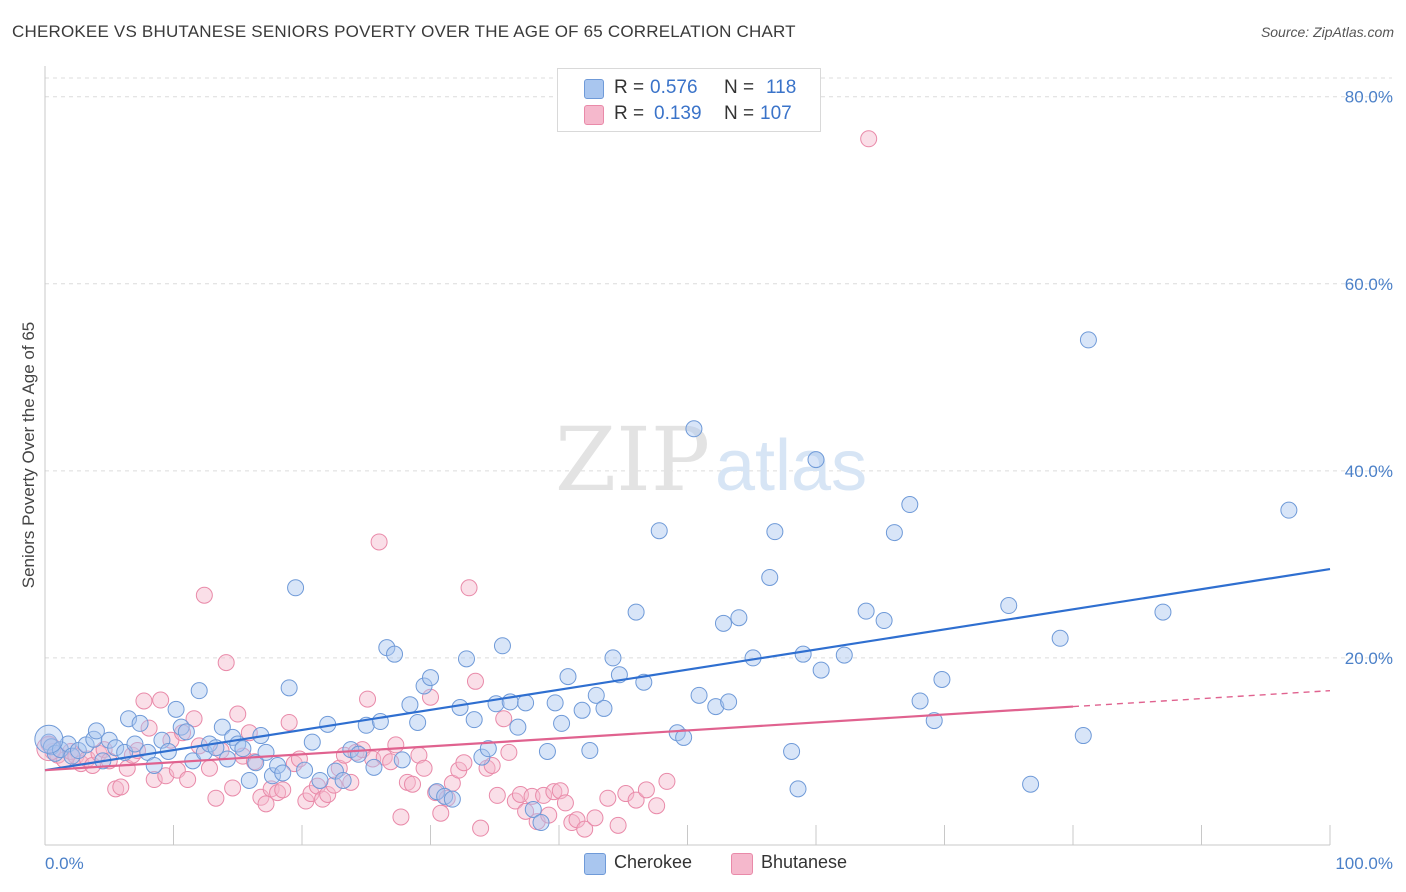  I want to click on y-tick-labels: 20.0% 40.0% 60.0% 80.0%, so click(1369, 378).